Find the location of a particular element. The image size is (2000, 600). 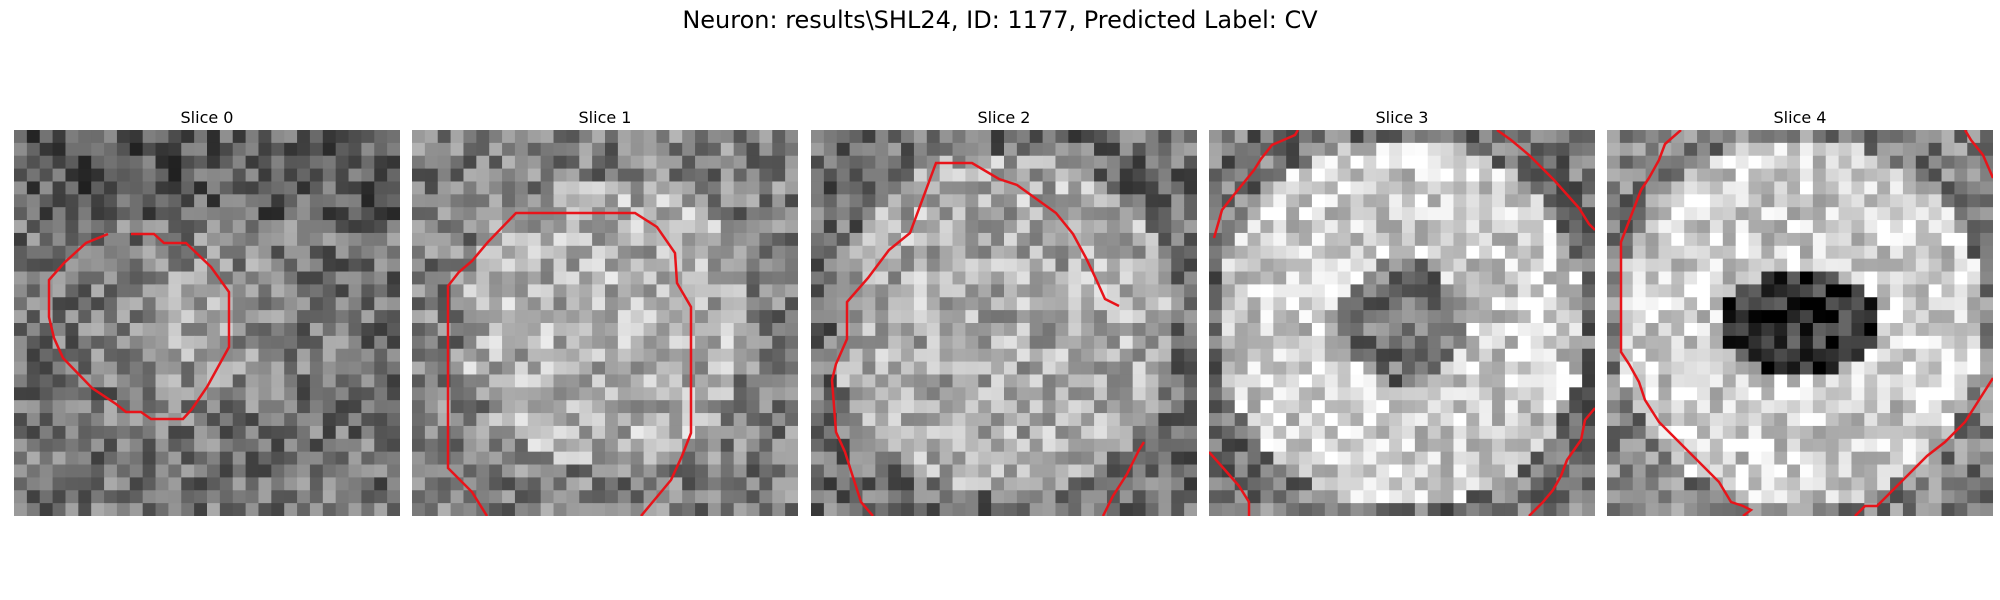

slice-panel-4: Slice 4 is located at coordinates (1800, 311).